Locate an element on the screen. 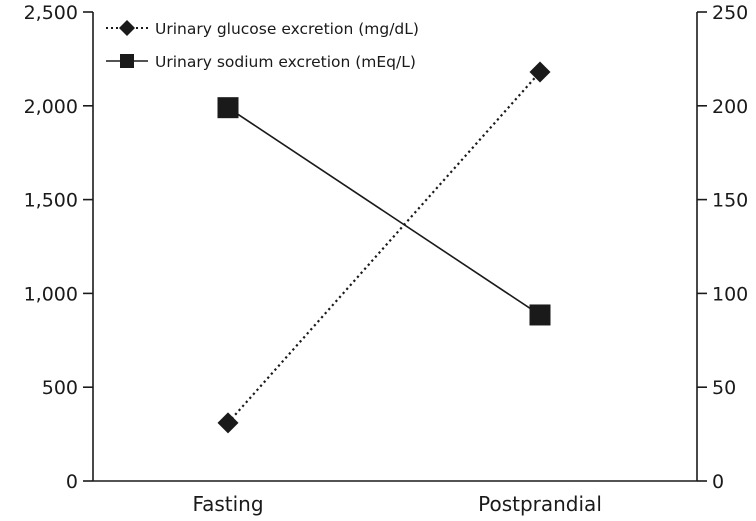  y-left-tick-label: 500 is located at coordinates (60, 388).